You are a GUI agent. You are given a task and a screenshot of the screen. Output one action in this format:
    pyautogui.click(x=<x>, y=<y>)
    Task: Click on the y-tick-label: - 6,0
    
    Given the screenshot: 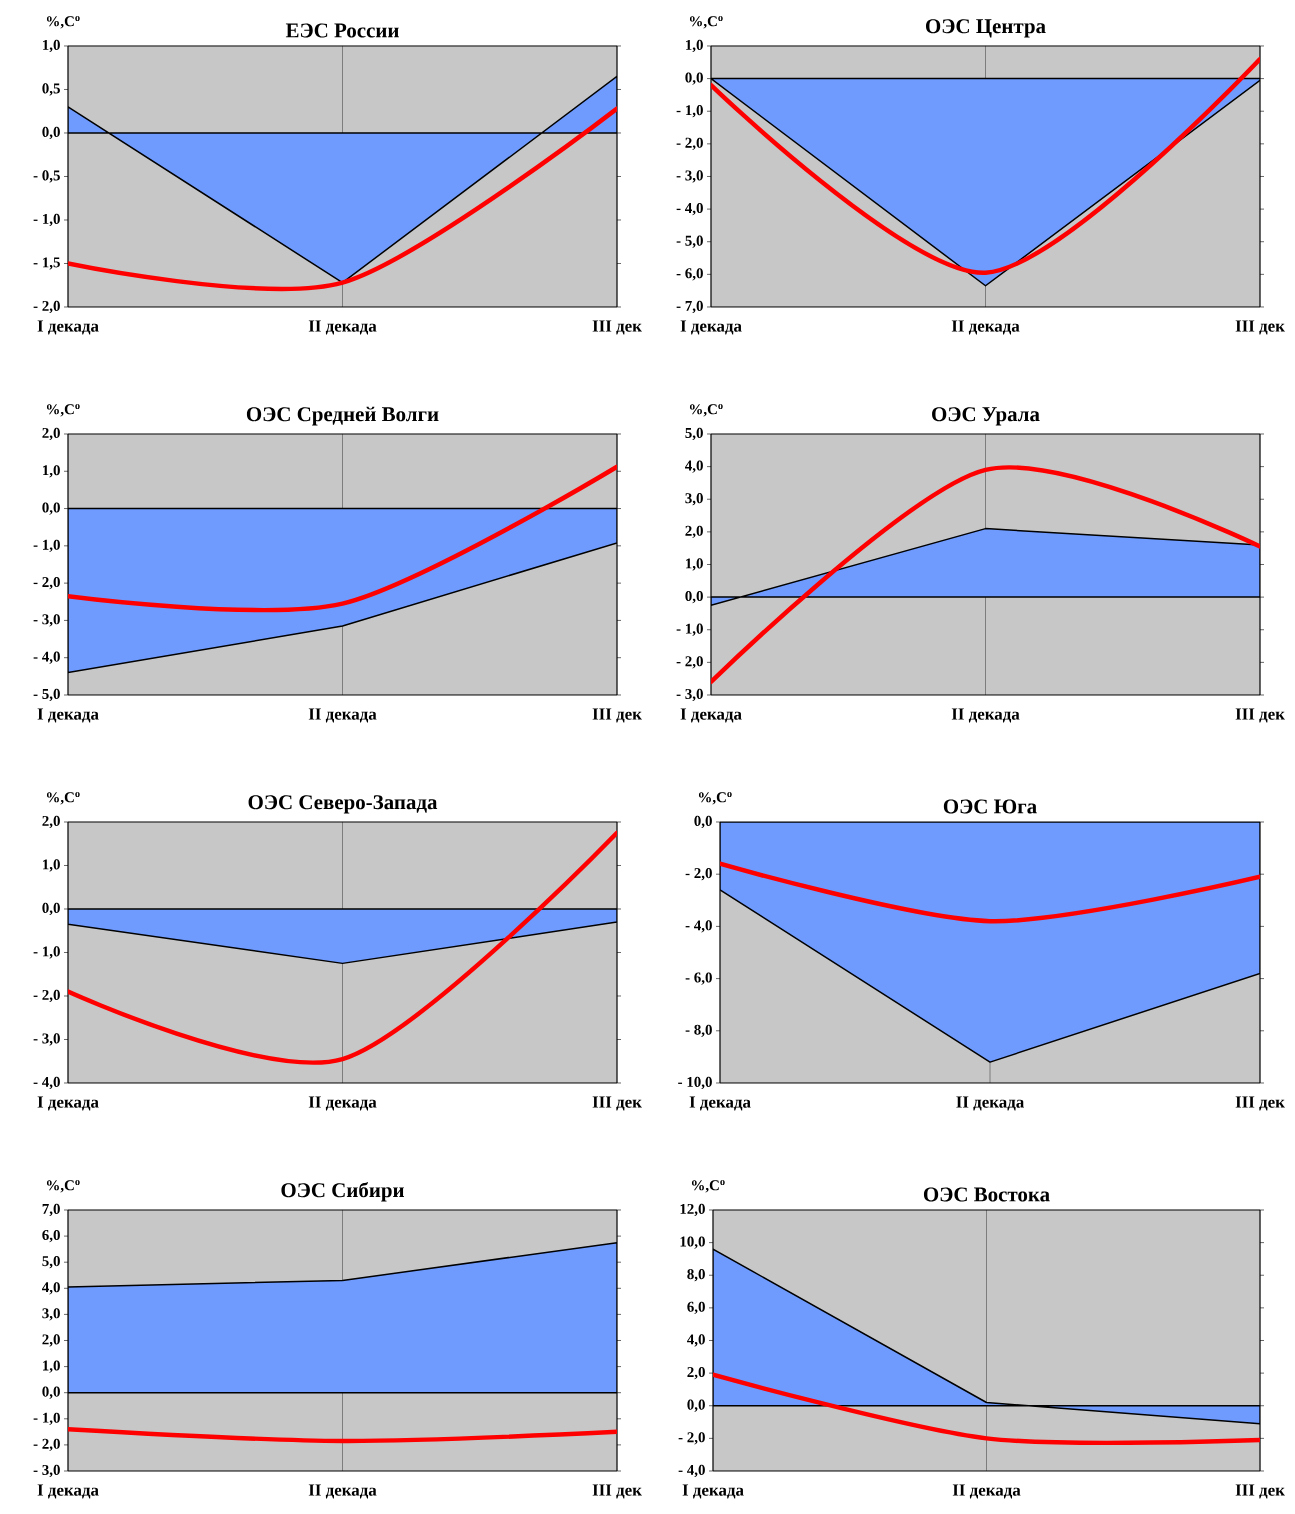 What is the action you would take?
    pyautogui.click(x=689, y=274)
    